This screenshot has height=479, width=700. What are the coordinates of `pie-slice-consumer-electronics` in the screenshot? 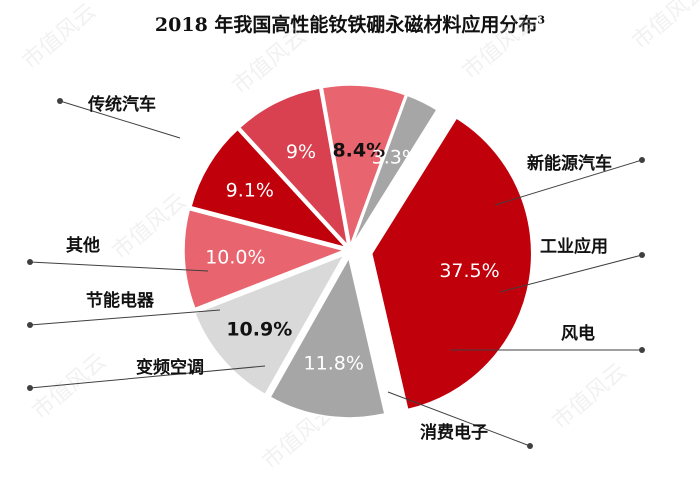 It's located at (269, 188).